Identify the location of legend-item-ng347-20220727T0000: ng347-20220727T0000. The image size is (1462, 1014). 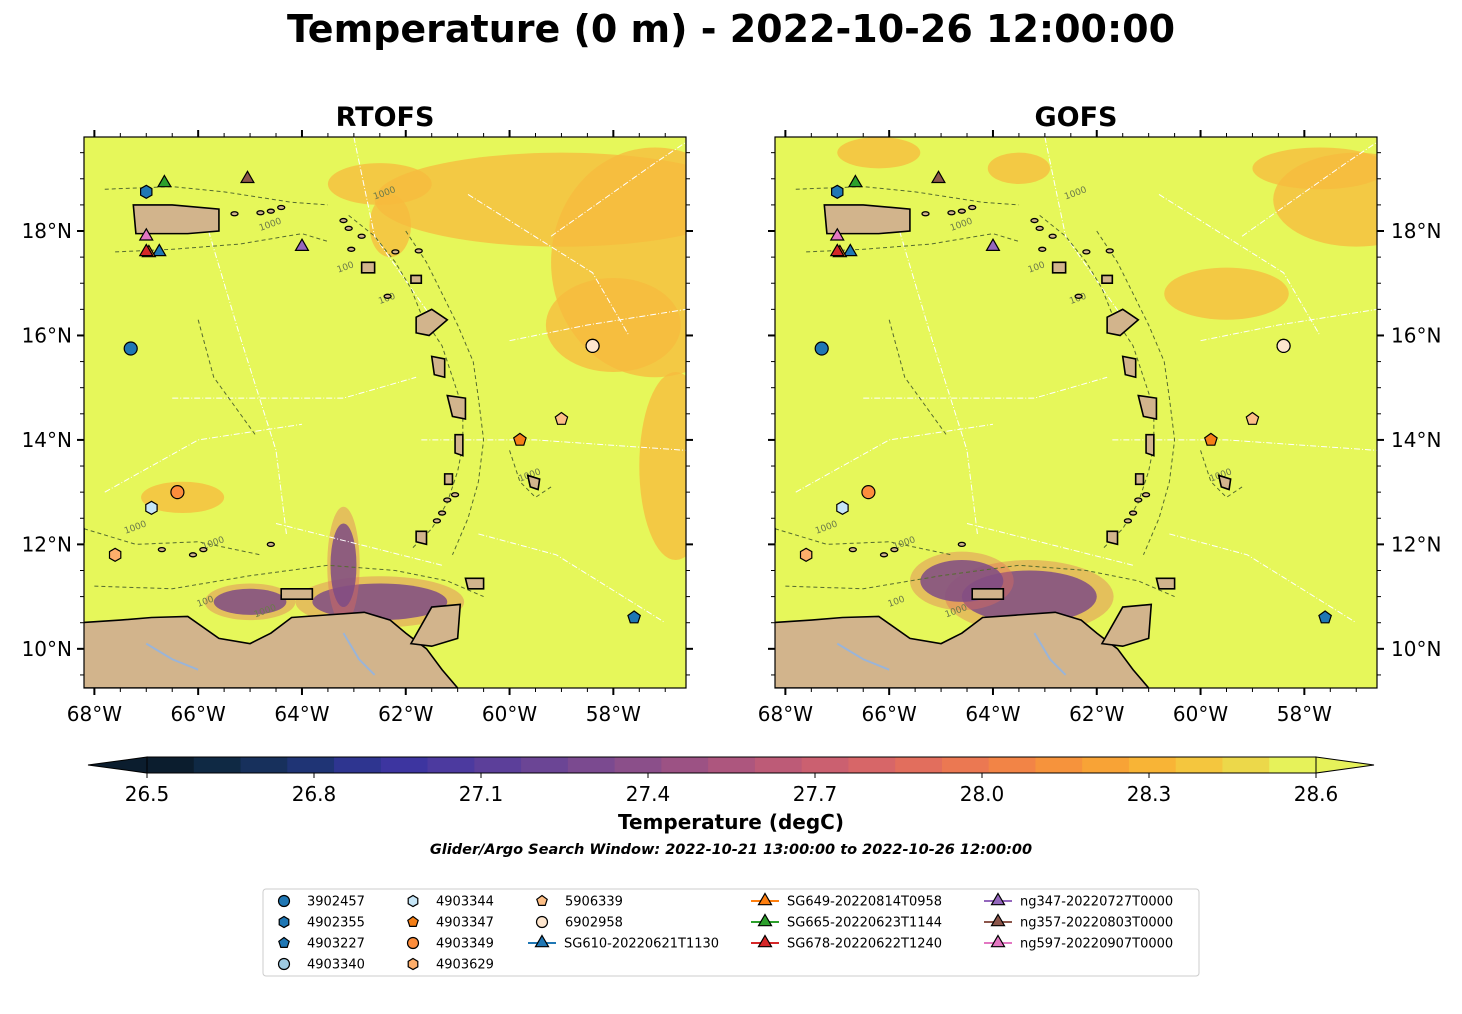
(1078, 901).